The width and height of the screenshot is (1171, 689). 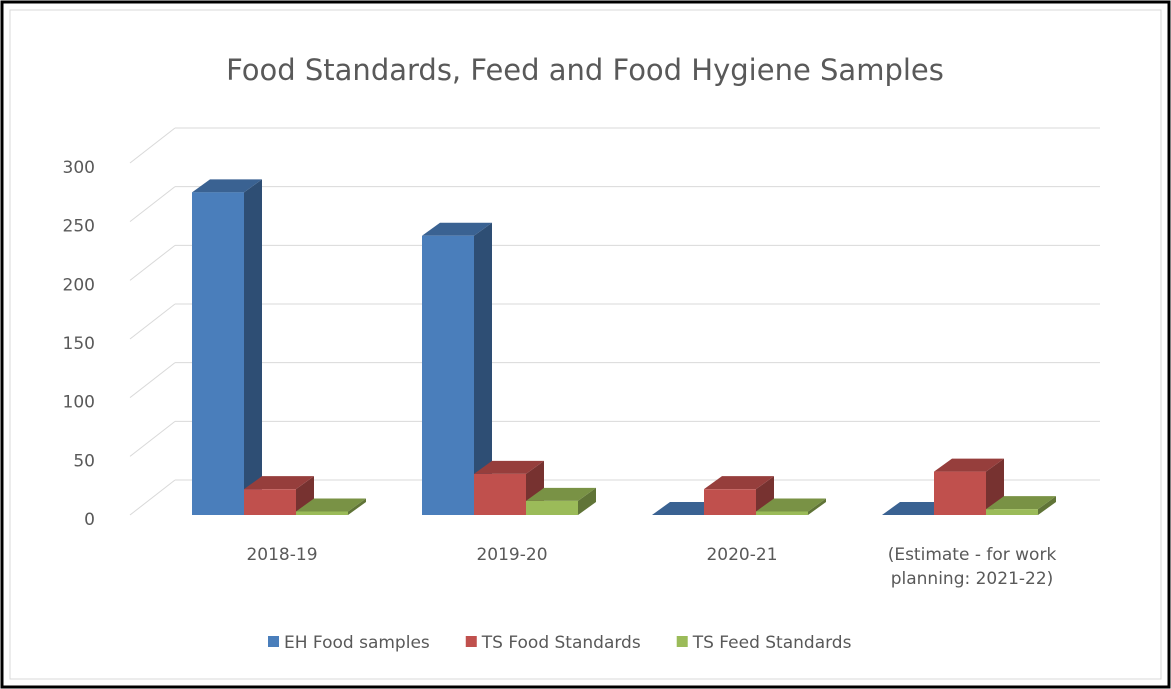 I want to click on x-tick-label: 2020-21, so click(x=742, y=555).